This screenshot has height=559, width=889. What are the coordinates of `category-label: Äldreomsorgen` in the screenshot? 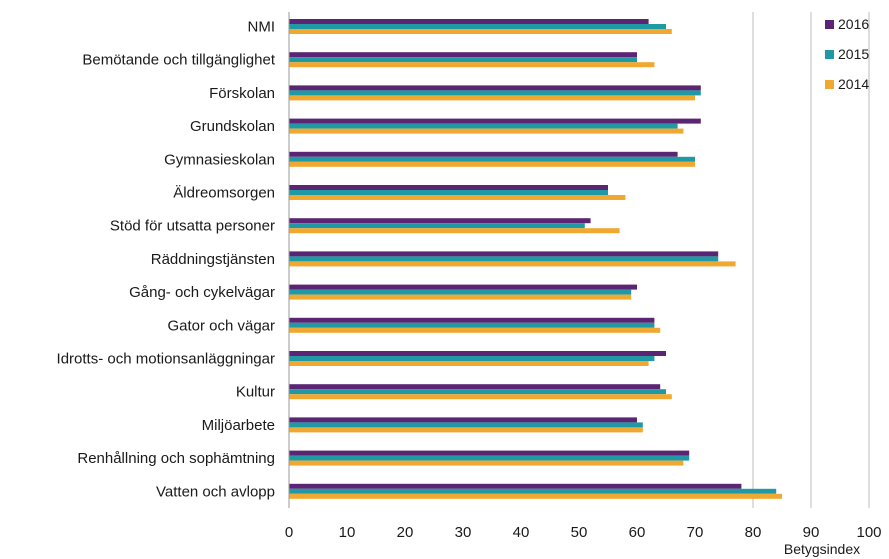 It's located at (224, 193).